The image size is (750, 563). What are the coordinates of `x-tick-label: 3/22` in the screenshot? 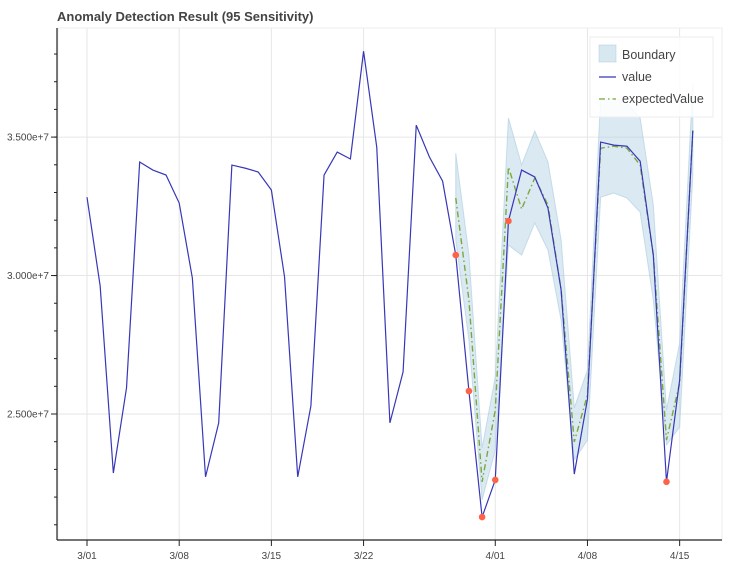 It's located at (364, 556).